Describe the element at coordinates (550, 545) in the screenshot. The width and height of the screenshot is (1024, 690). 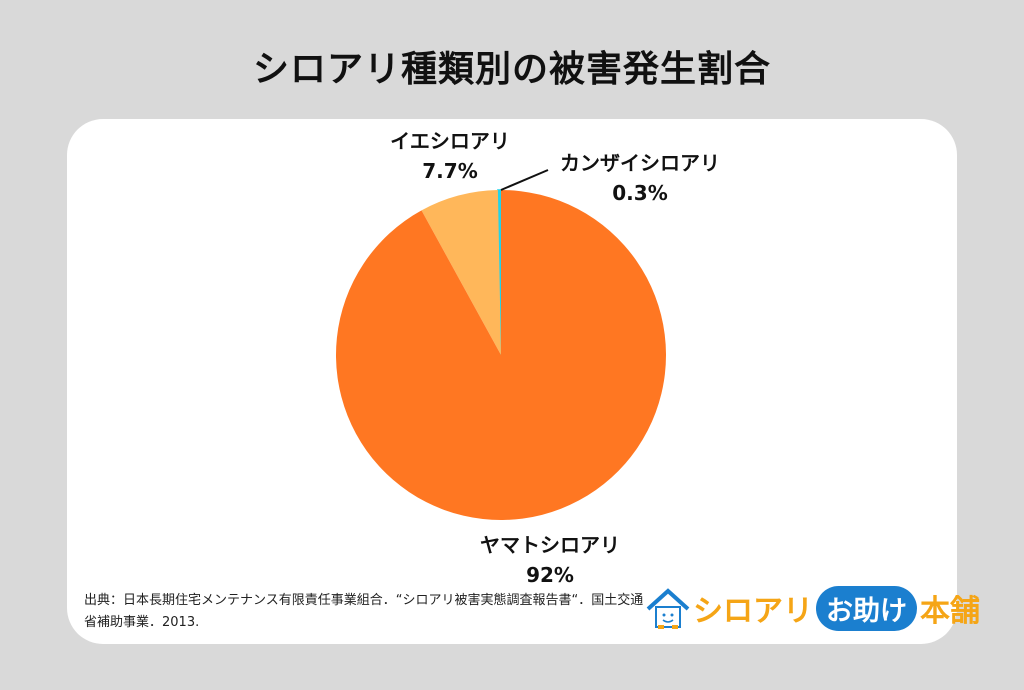
I see `slice-label: ヤマトシロアリ` at that location.